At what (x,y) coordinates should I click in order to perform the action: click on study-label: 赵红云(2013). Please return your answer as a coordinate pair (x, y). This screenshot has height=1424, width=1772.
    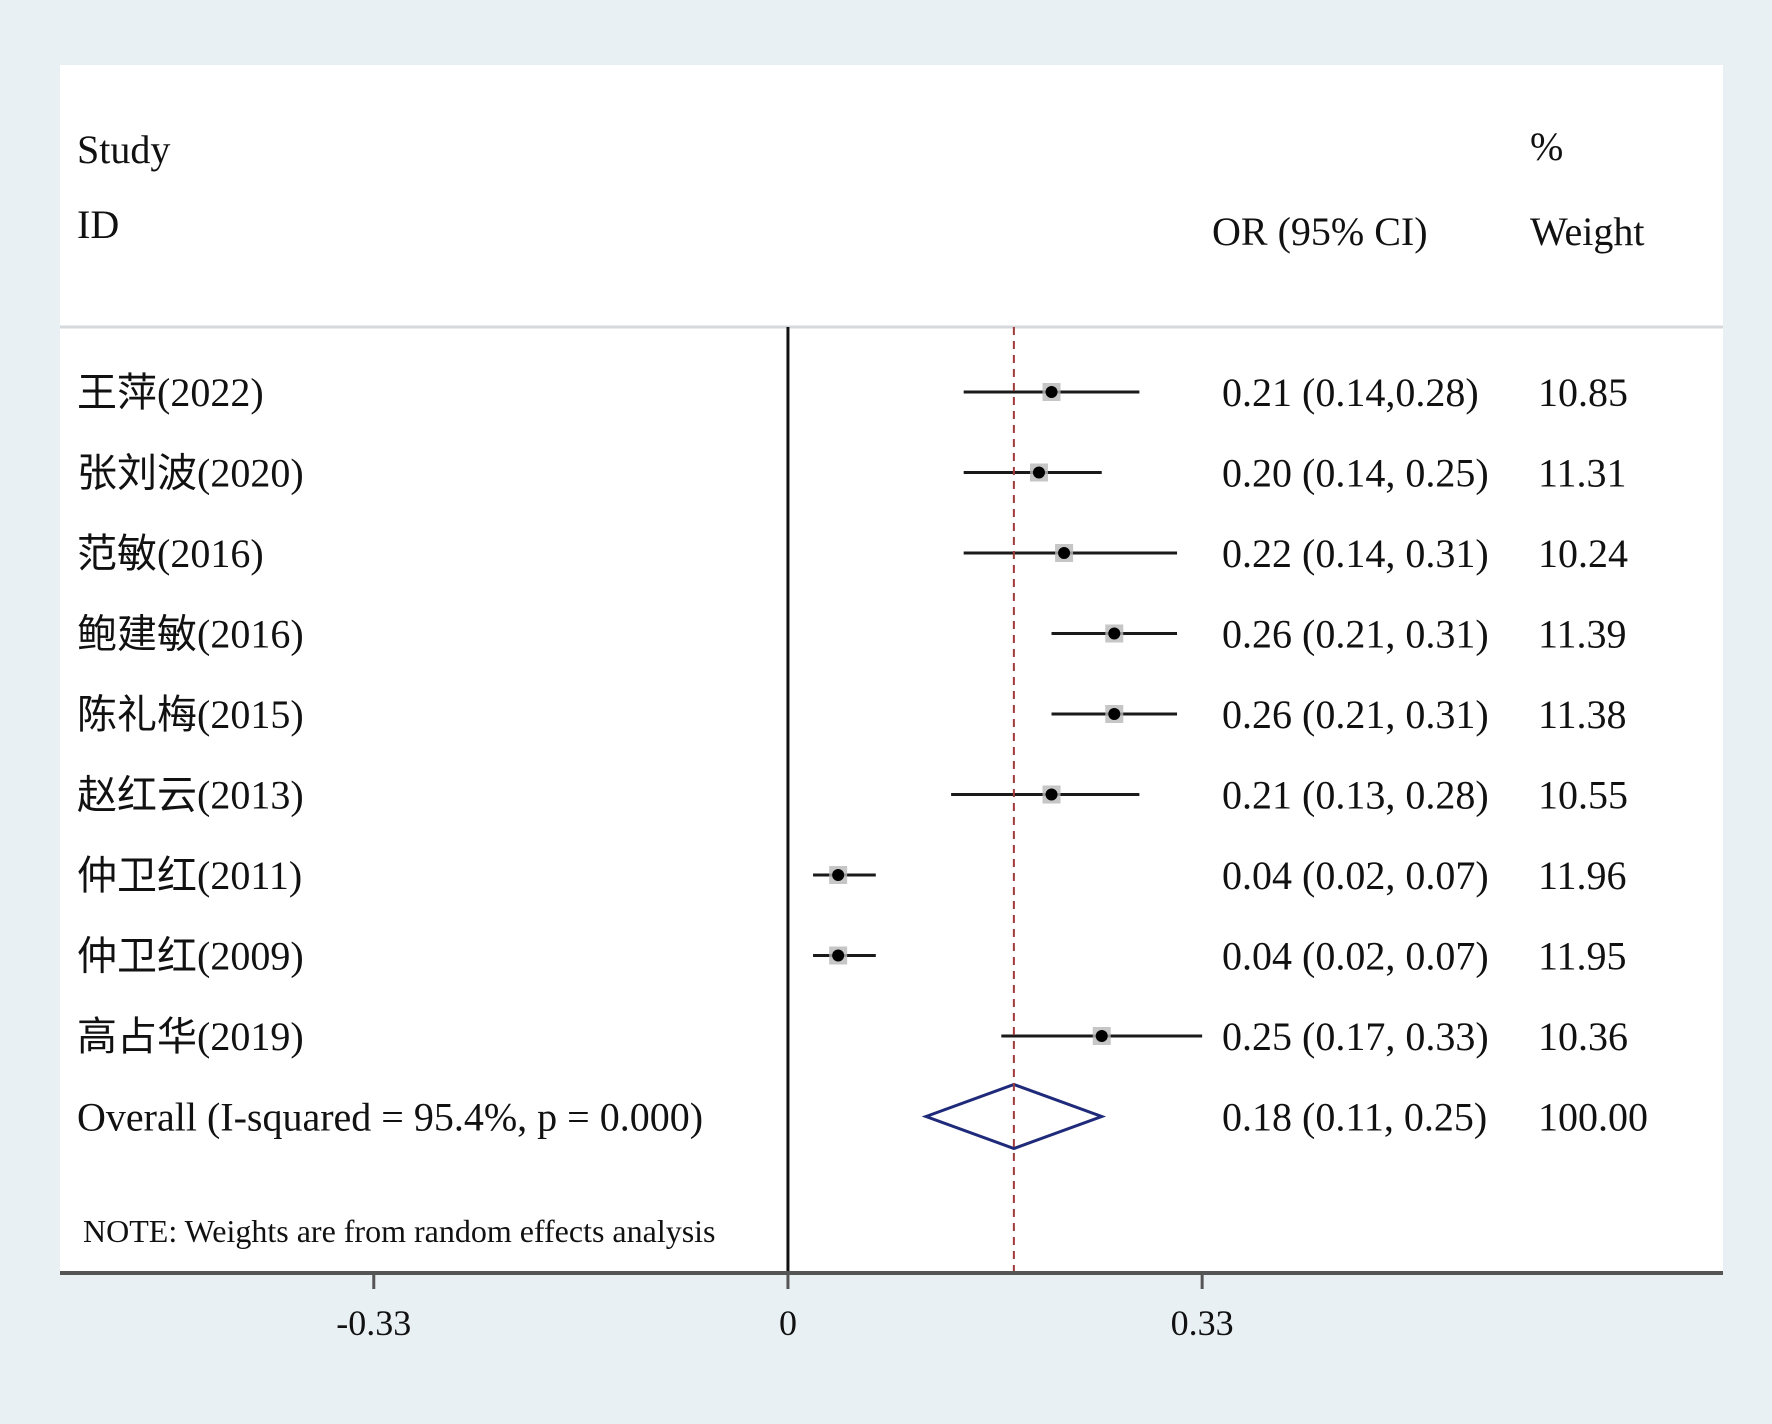
    Looking at the image, I should click on (190, 795).